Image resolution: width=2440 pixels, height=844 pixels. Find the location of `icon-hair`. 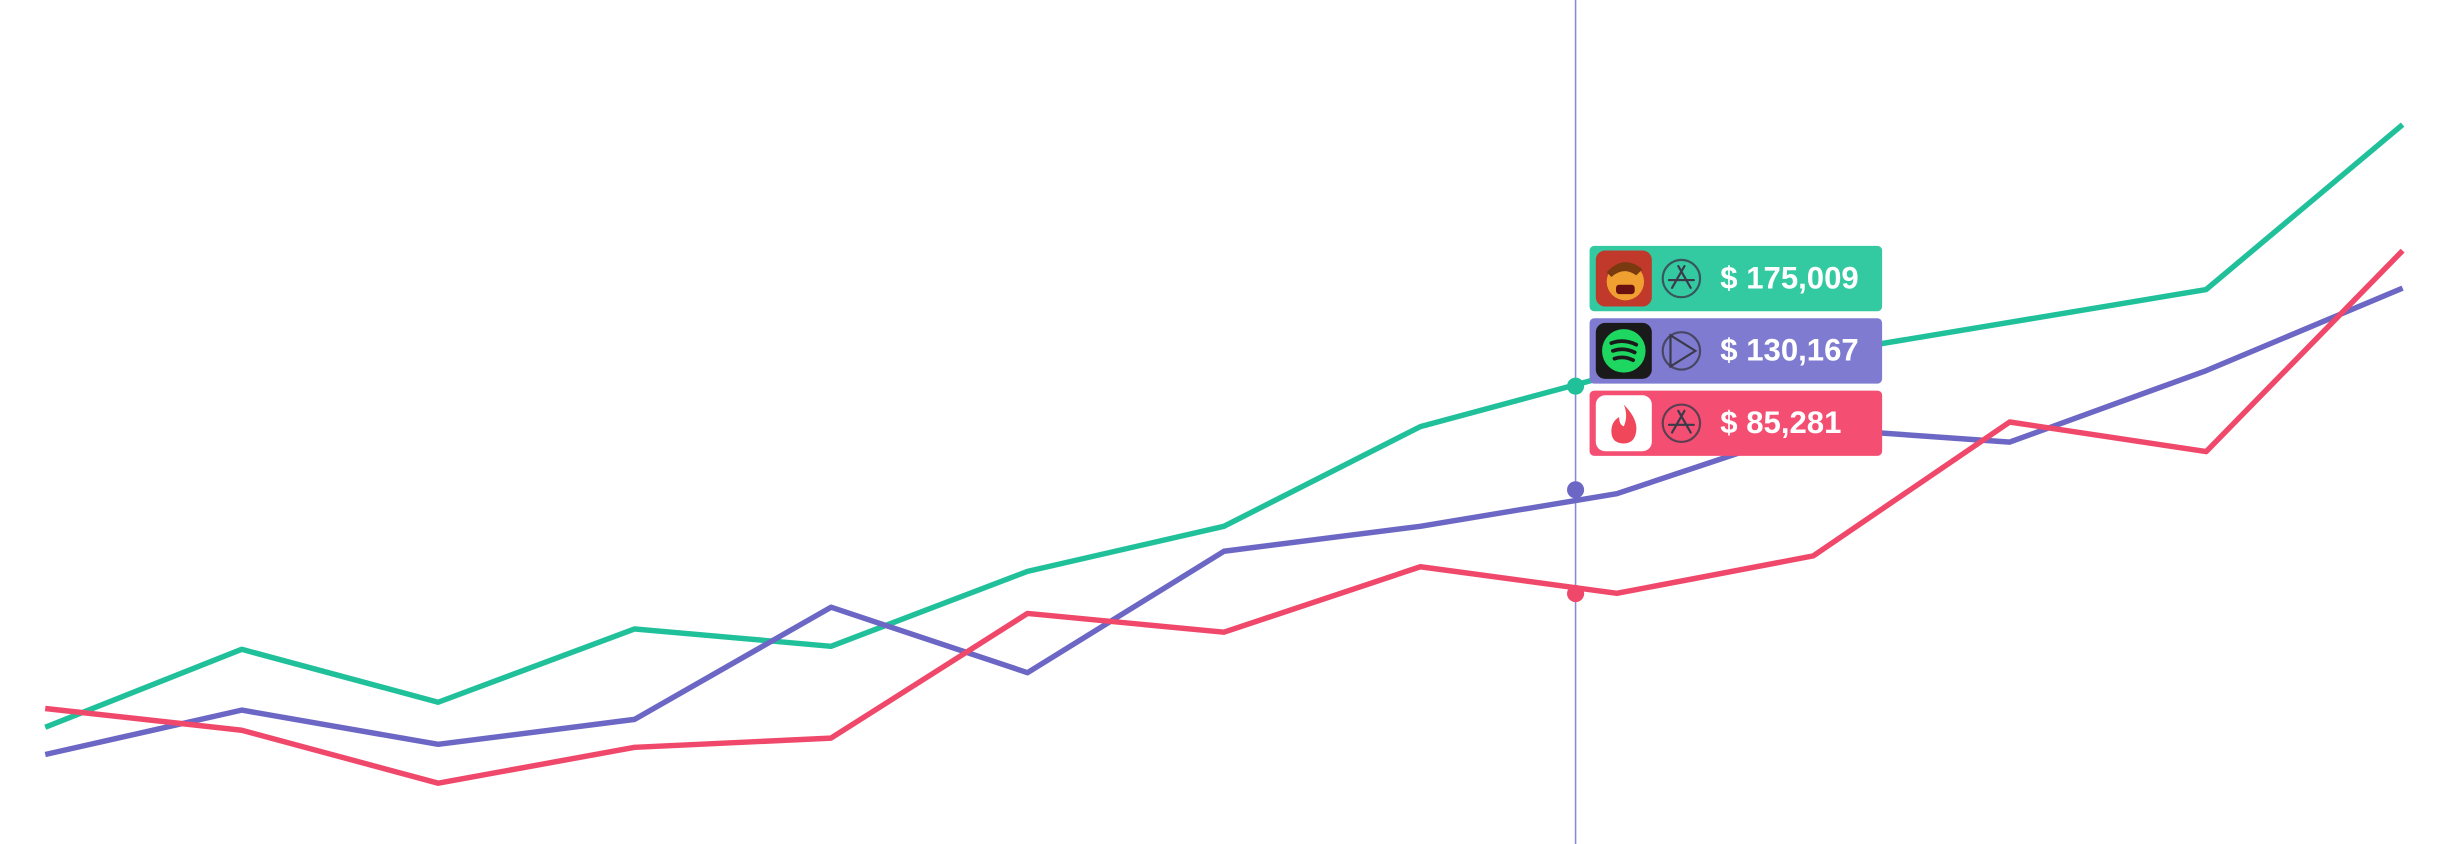

icon-hair is located at coordinates (1624, 269).